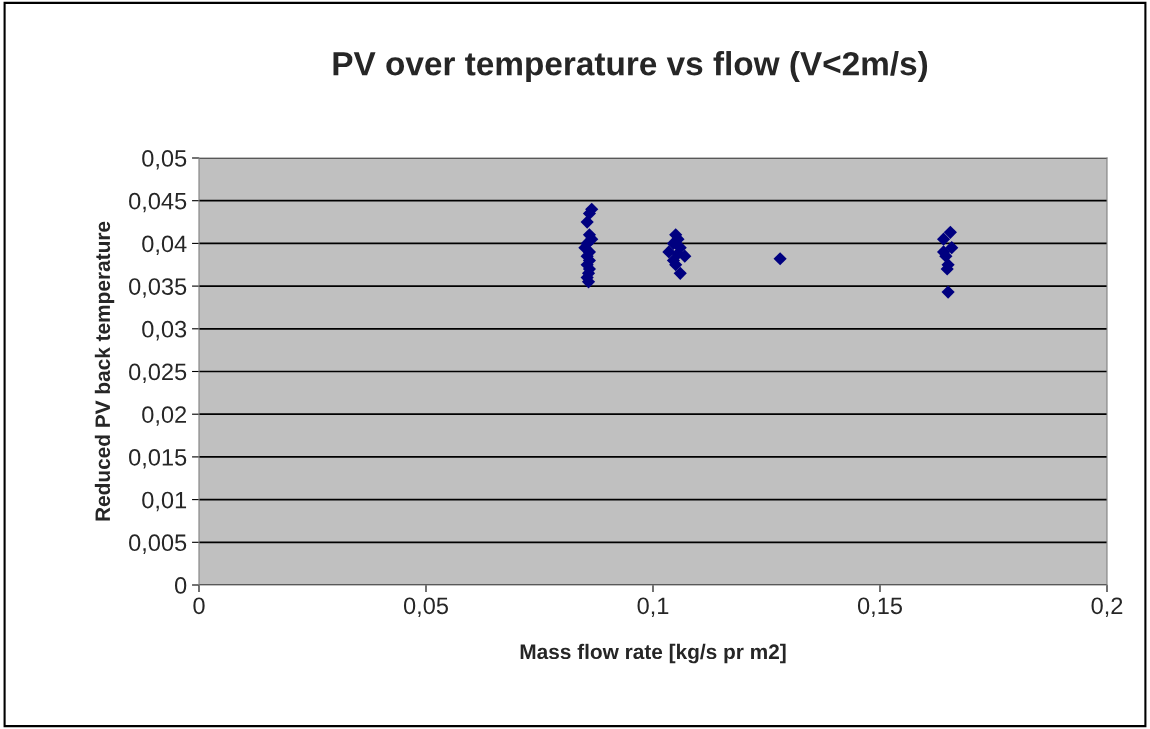 The height and width of the screenshot is (729, 1150). I want to click on x-tick-label: 0, so click(199, 606).